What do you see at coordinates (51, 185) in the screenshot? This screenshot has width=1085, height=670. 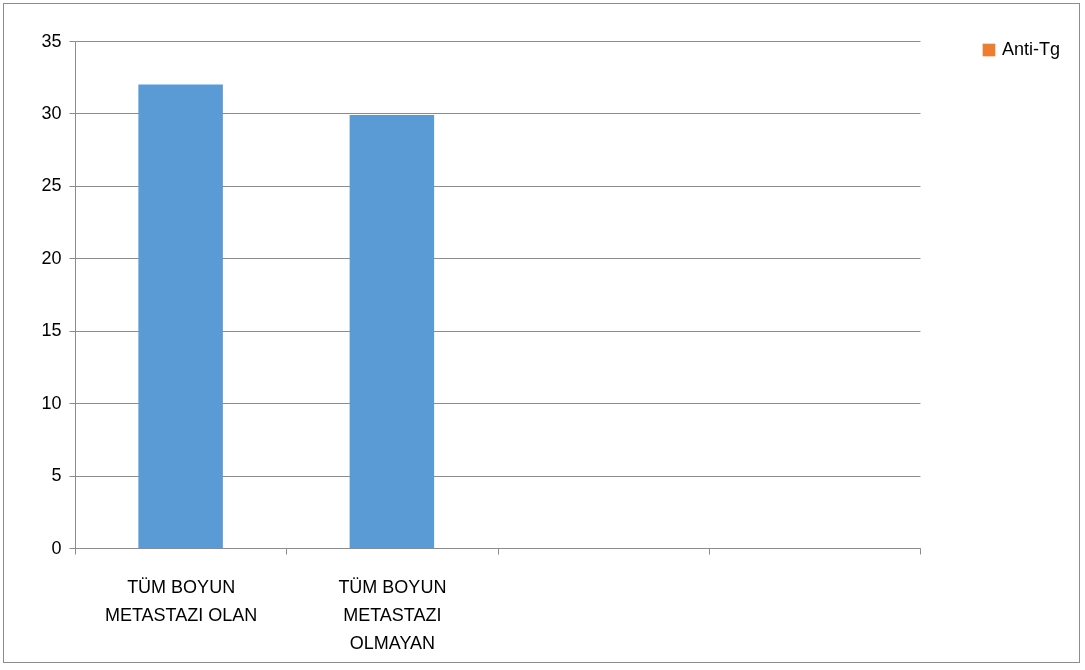 I see `y-tick-label: 25` at bounding box center [51, 185].